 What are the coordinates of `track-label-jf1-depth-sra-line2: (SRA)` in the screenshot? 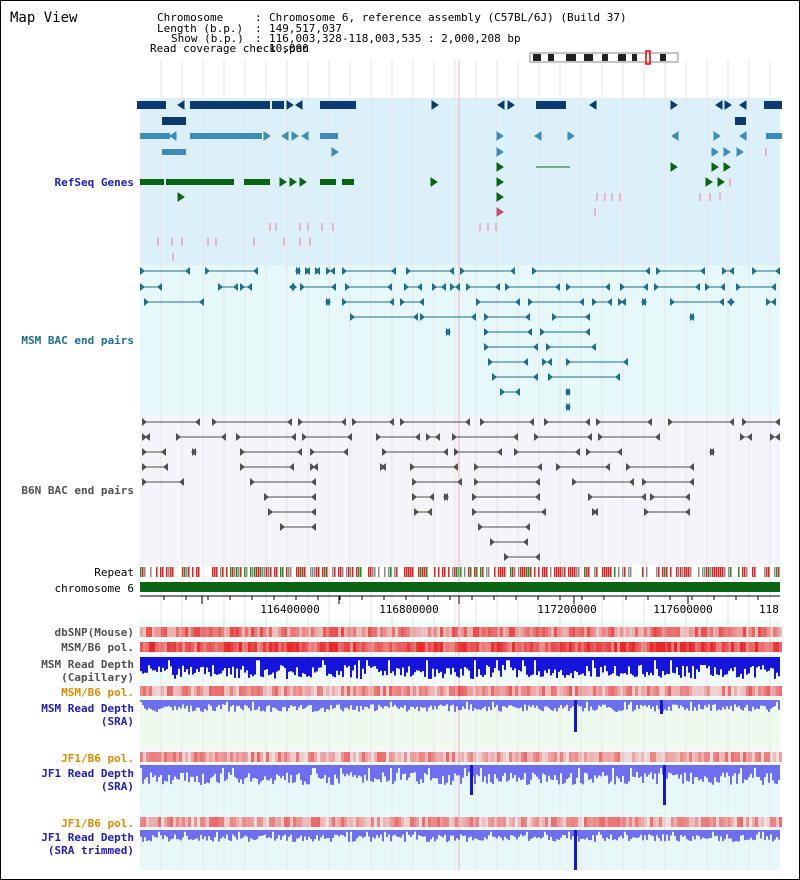 It's located at (117, 786).